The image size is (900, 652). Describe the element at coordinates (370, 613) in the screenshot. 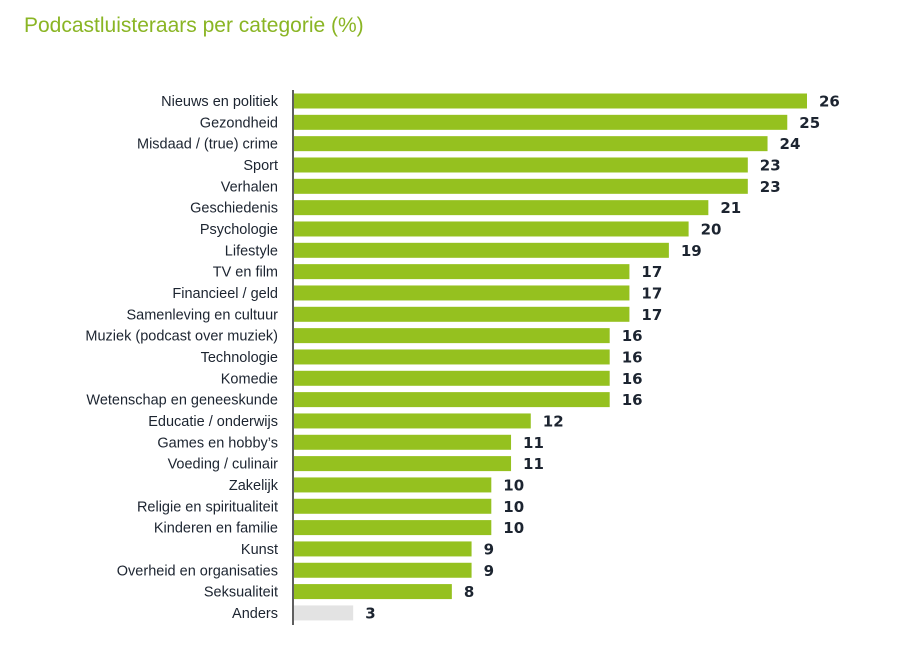

I see `data-label: 3` at that location.